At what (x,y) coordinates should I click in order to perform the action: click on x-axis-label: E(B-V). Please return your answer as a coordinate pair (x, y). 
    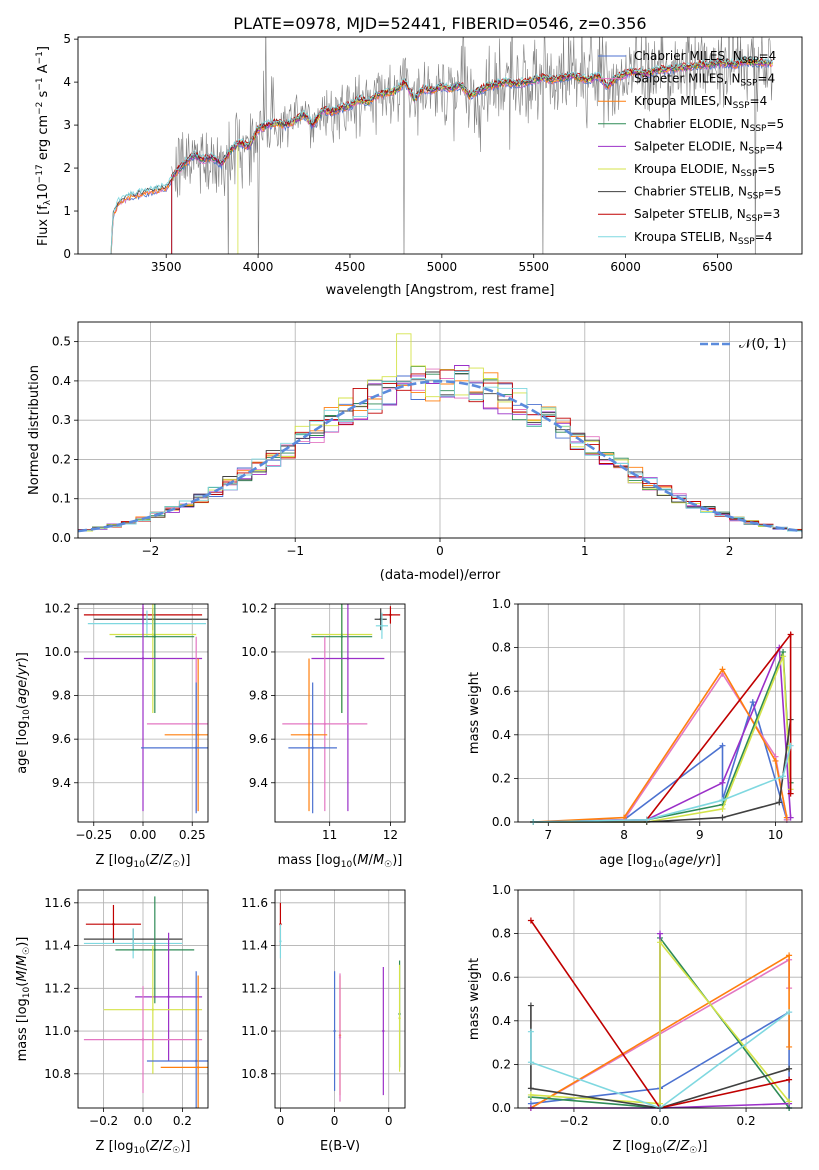
    Looking at the image, I should click on (340, 1146).